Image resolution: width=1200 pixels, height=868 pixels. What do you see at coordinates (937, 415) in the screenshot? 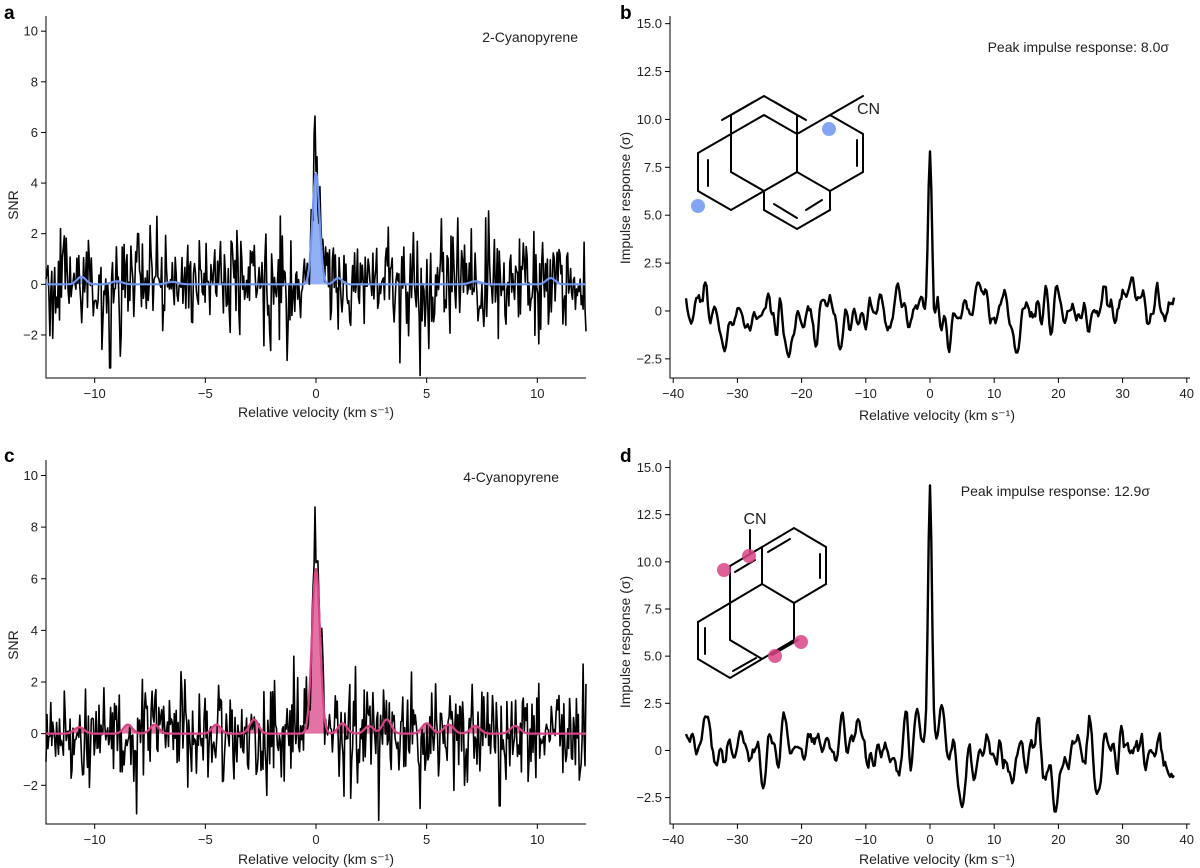
I see `x-axis-label-b: Relative velocity (km s⁻¹)` at bounding box center [937, 415].